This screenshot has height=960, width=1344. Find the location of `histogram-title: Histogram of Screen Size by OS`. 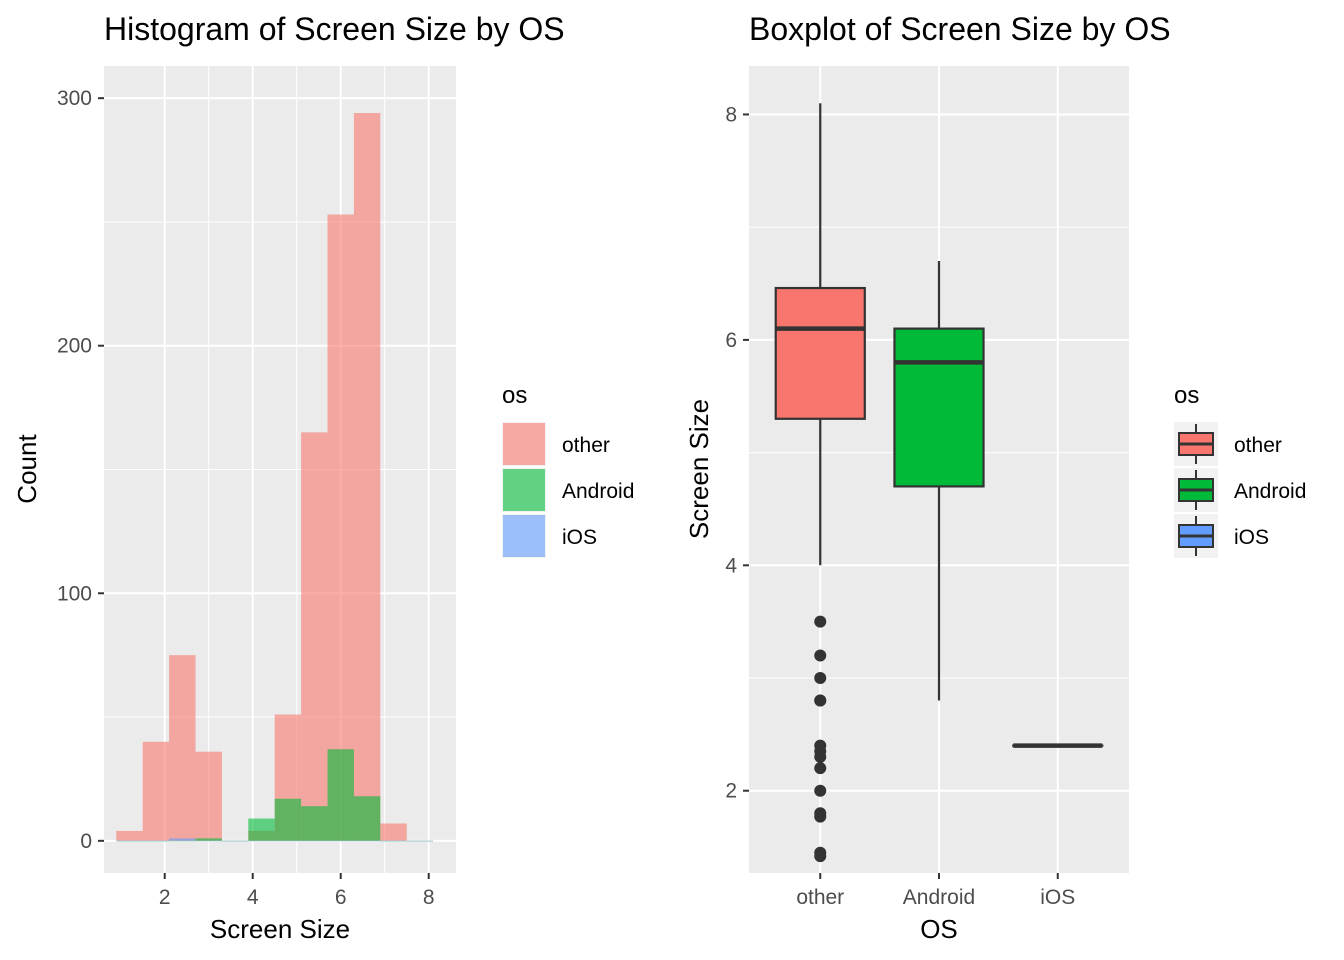

histogram-title: Histogram of Screen Size by OS is located at coordinates (334, 29).